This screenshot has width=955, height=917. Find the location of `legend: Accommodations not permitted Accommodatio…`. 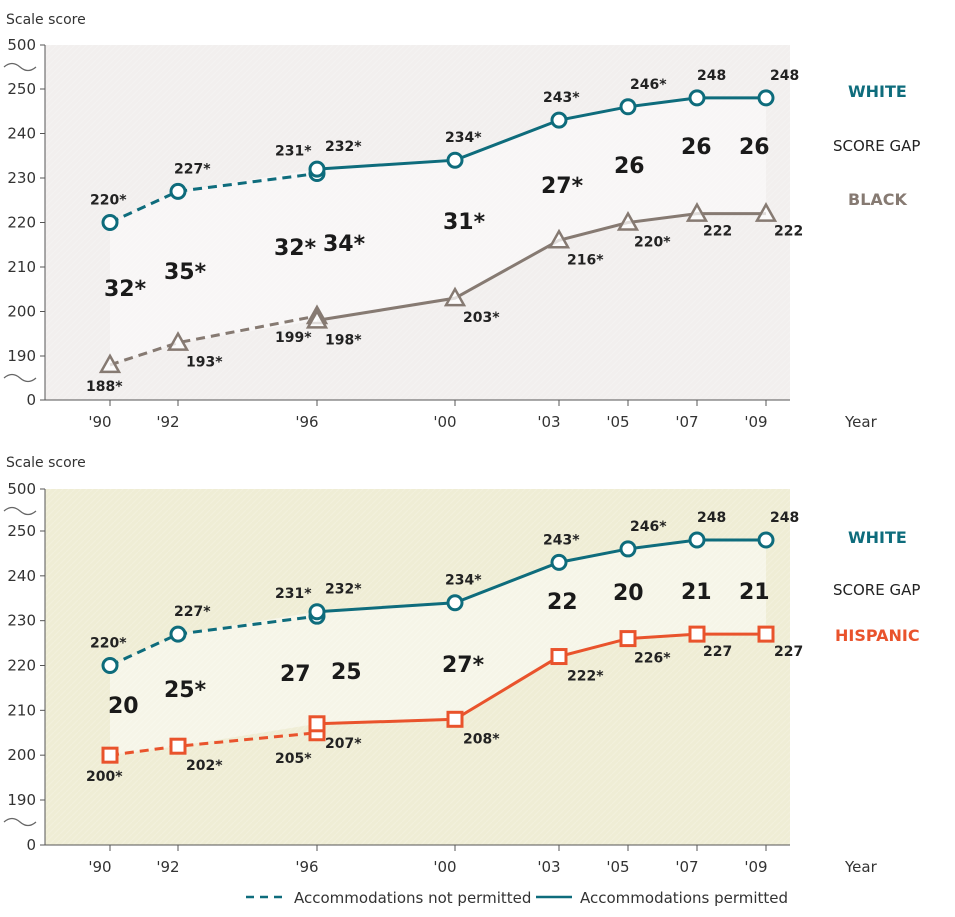

legend: Accommodations not permitted Accommodatio… is located at coordinates (517, 898).